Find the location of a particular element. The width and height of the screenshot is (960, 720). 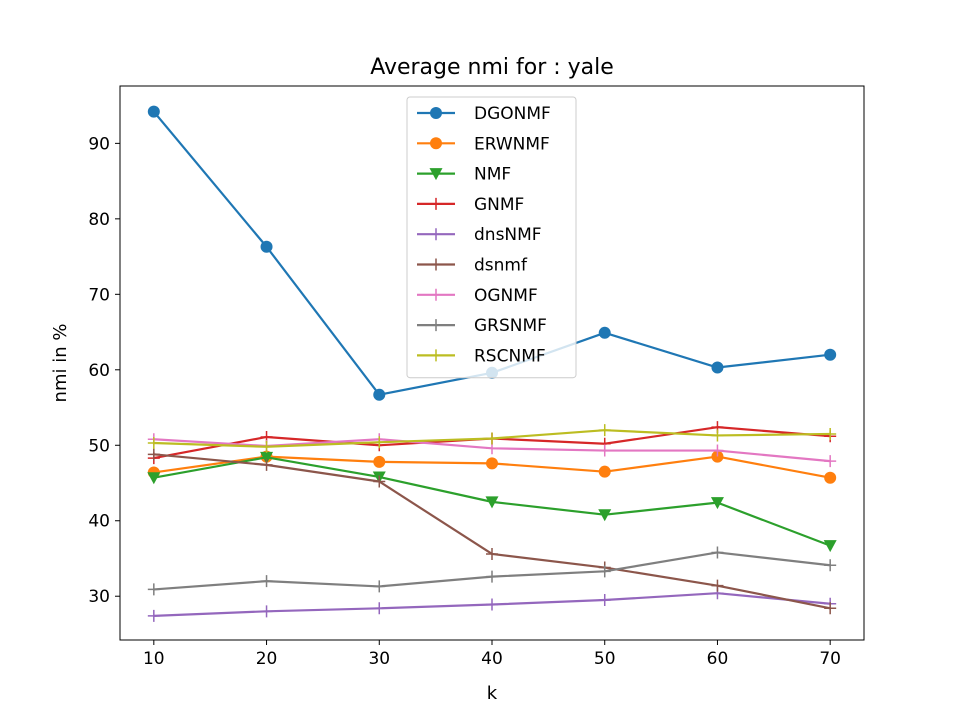

legend-item: GRSNMF is located at coordinates (482, 326).